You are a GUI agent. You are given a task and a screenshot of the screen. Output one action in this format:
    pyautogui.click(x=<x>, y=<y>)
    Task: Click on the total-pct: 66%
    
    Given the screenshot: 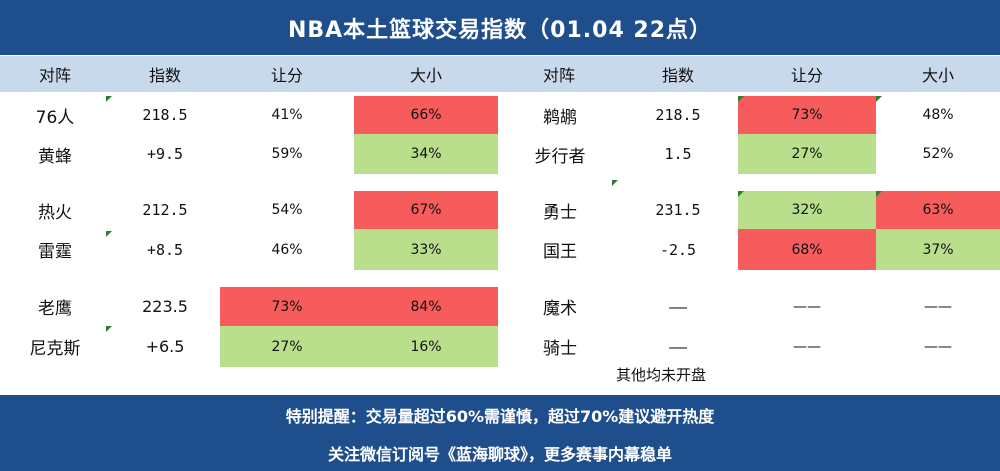 What is the action you would take?
    pyautogui.click(x=426, y=115)
    